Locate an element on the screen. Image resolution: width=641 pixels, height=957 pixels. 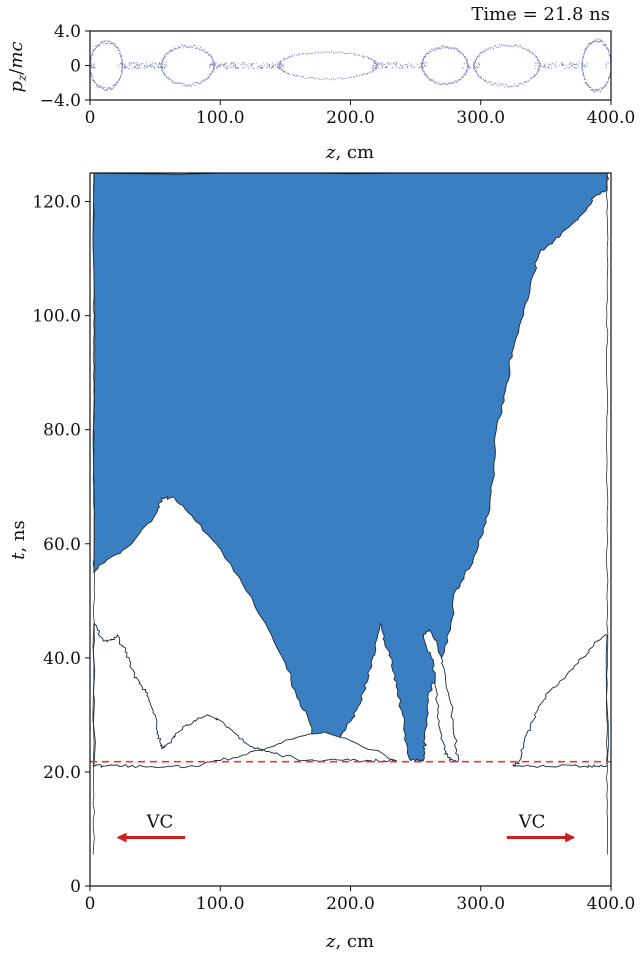
vc-label: VC is located at coordinates (159, 822).